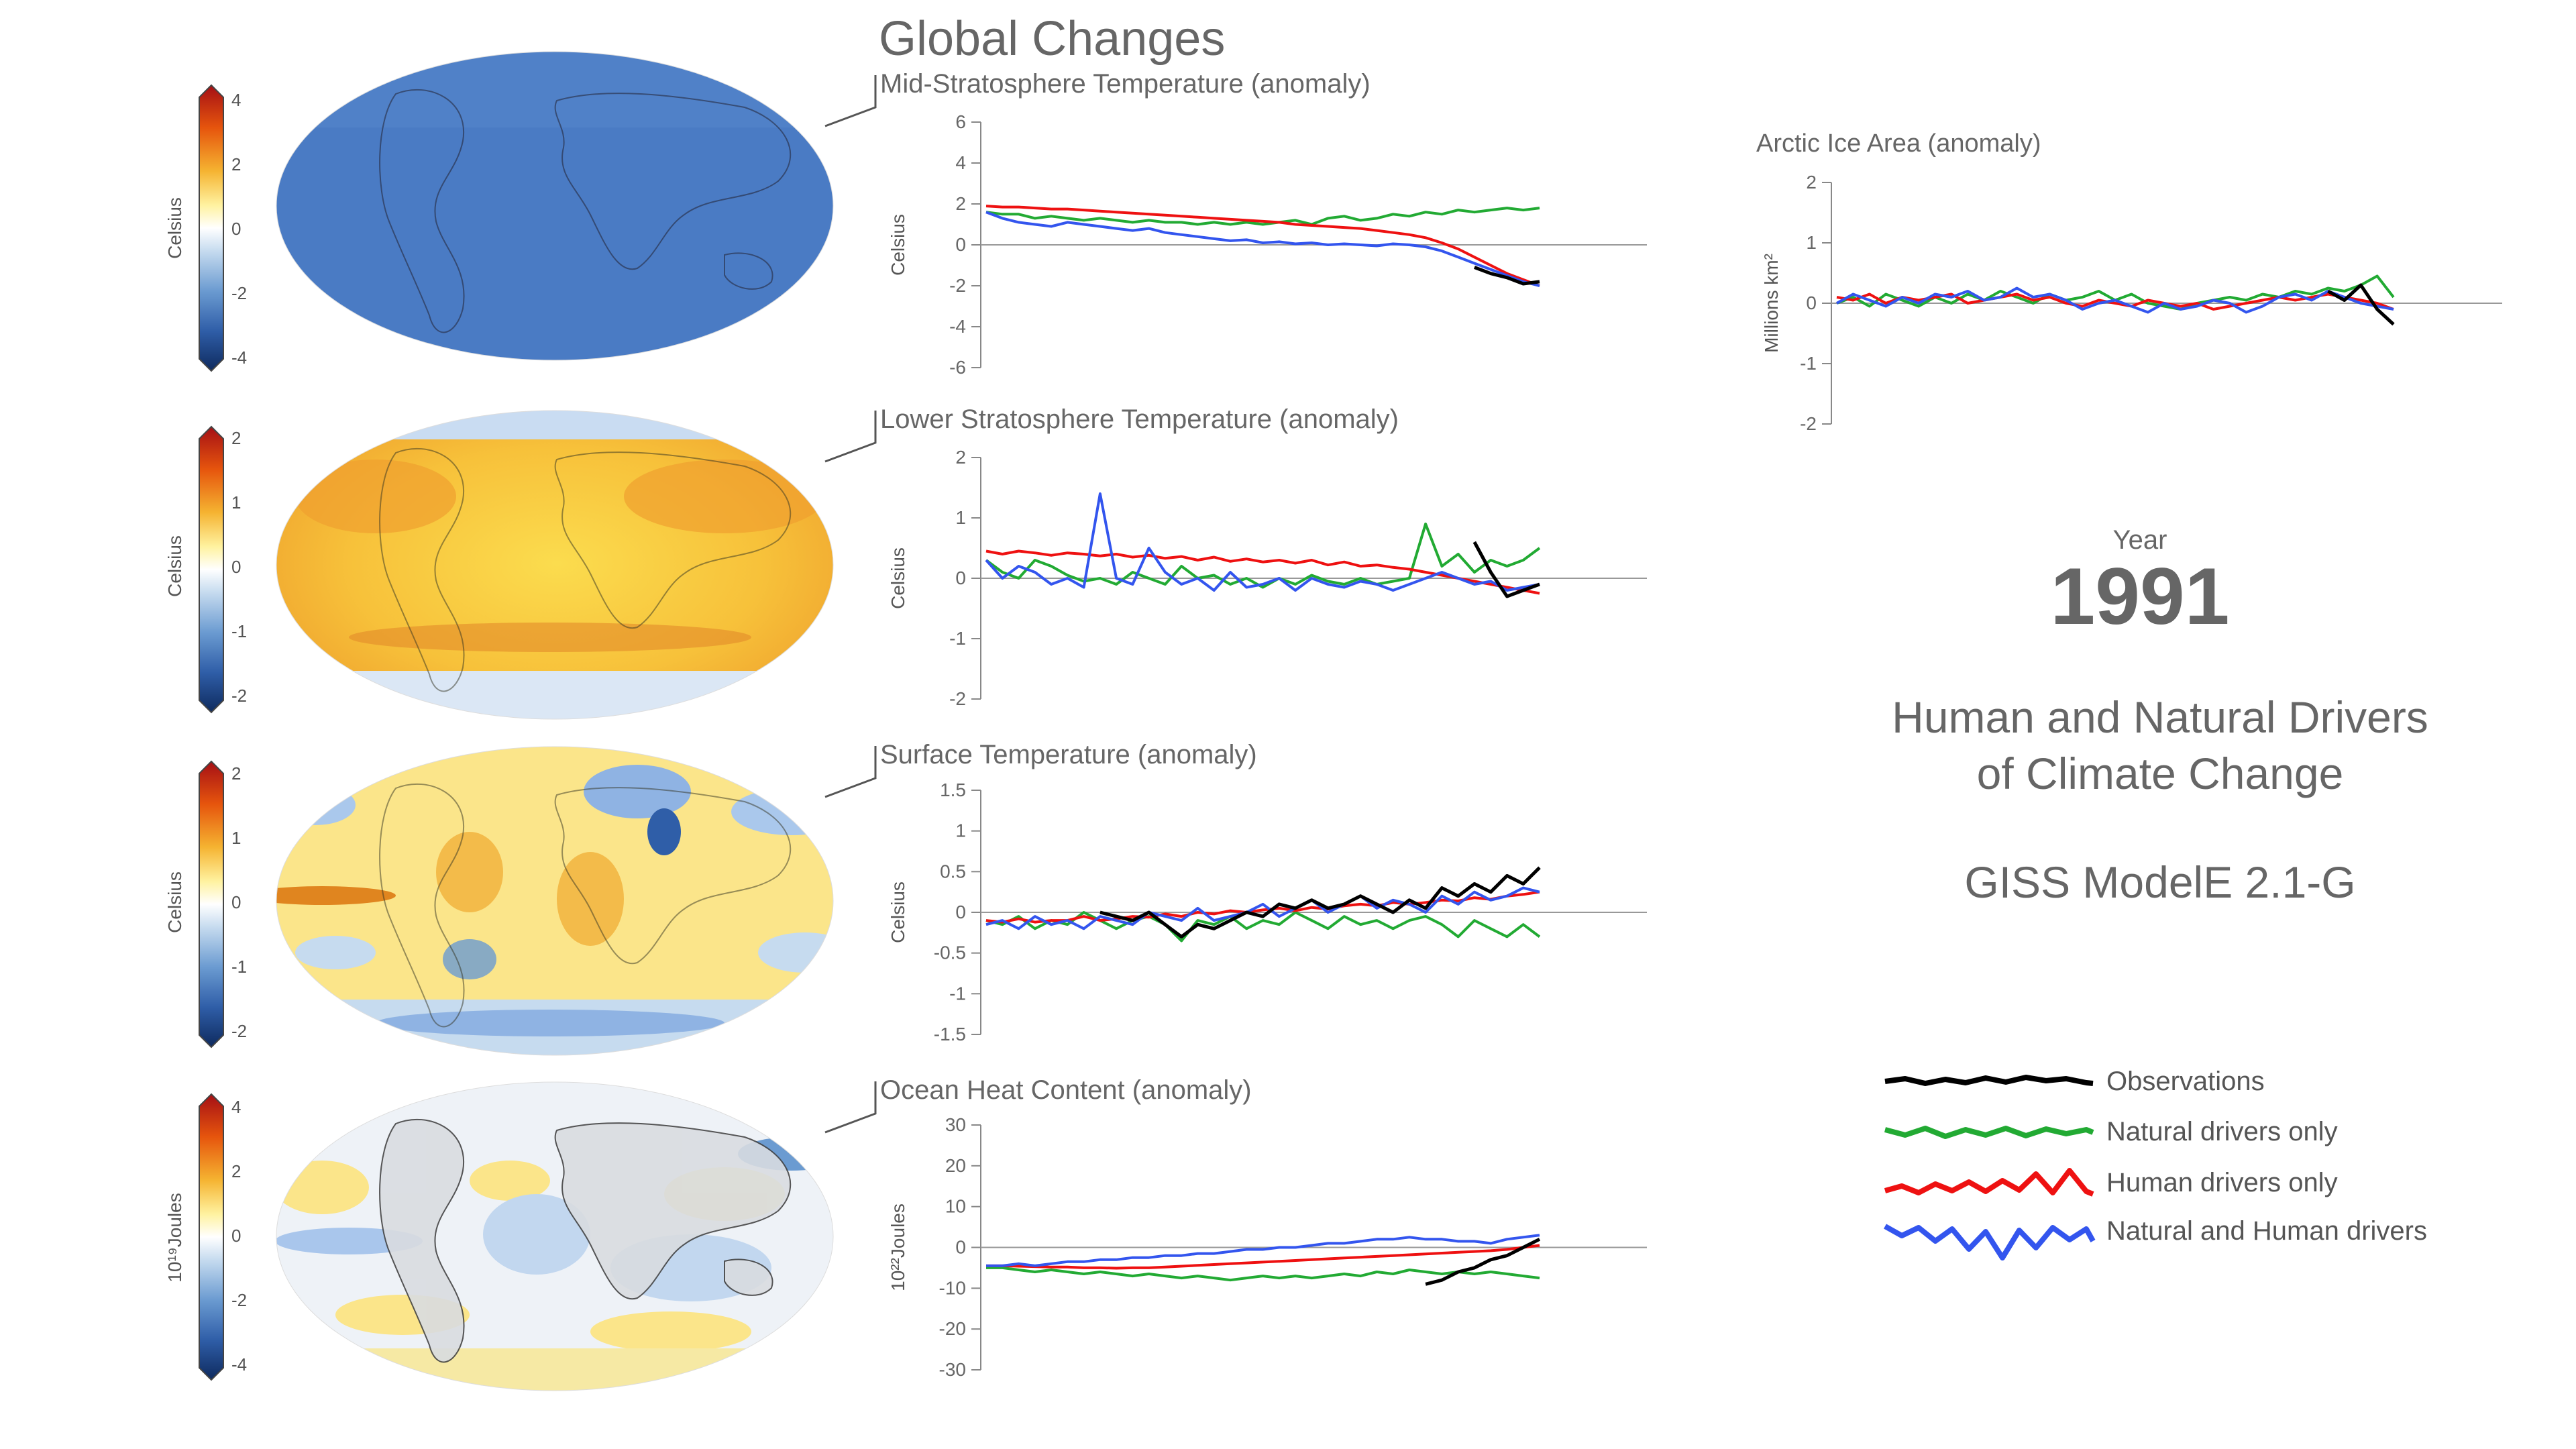 This screenshot has height=1449, width=2576. Describe the element at coordinates (953, 871) in the screenshot. I see `y-tick-label: 0.5` at that location.